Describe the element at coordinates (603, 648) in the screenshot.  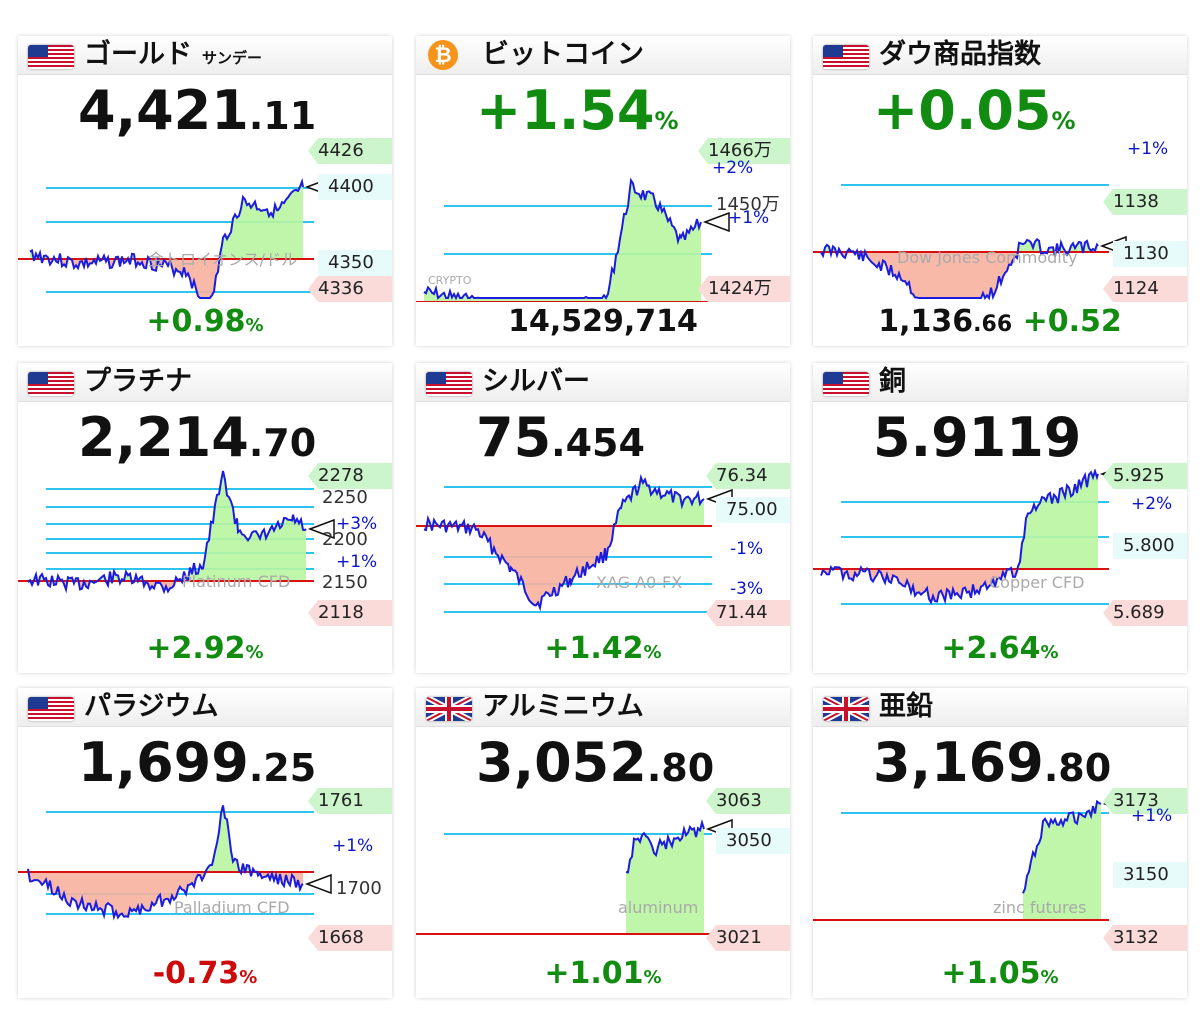
I see `change-percent: +1.42%` at that location.